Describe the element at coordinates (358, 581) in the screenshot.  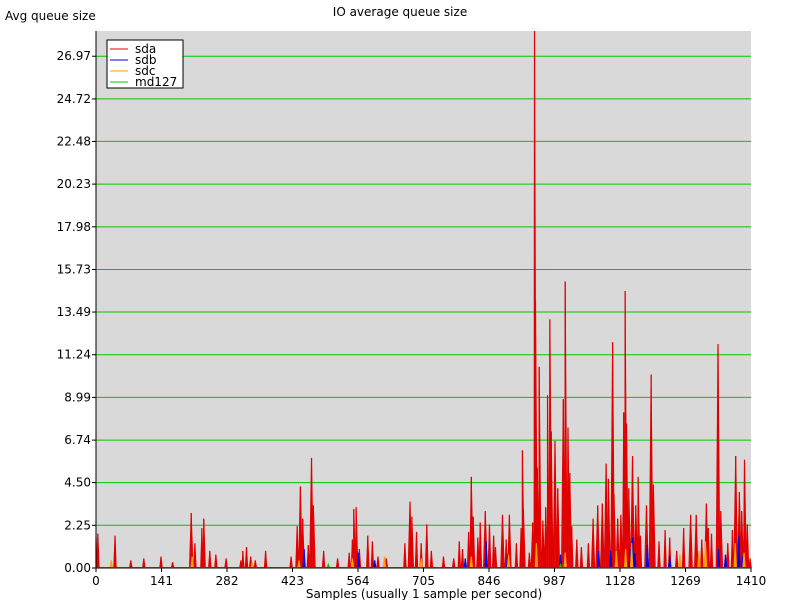
I see `x-tick-label: 564` at that location.